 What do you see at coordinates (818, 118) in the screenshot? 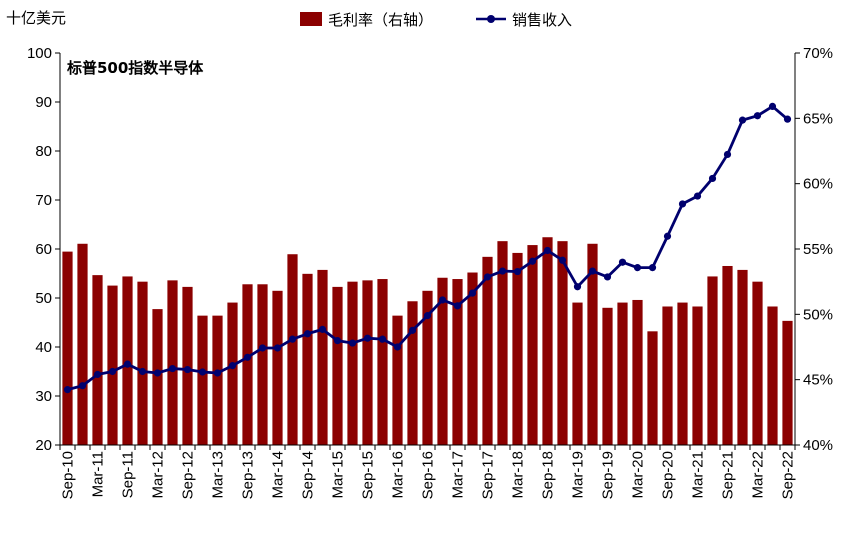
I see `right-tick-label: 65%` at bounding box center [818, 118].